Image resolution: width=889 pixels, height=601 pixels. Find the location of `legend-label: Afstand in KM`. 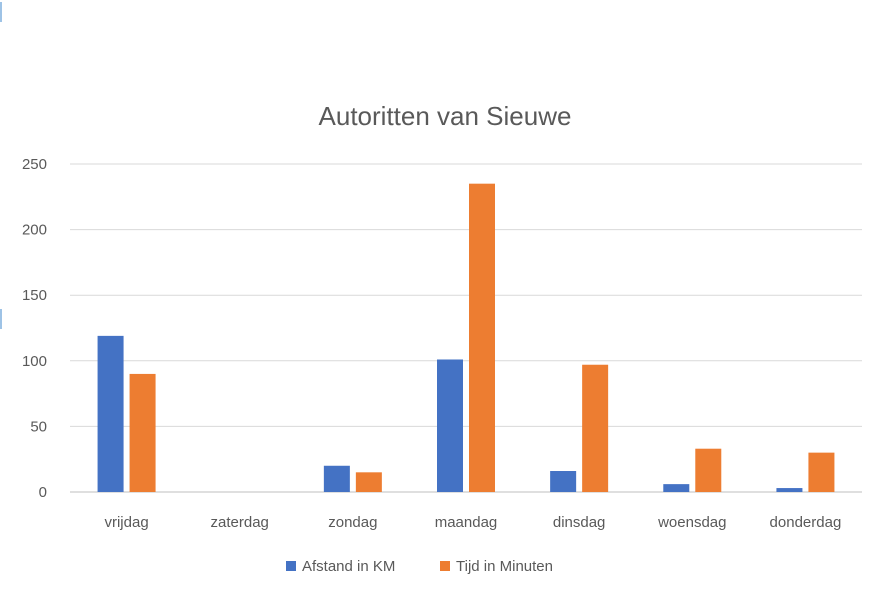

legend-label: Afstand in KM is located at coordinates (348, 566).